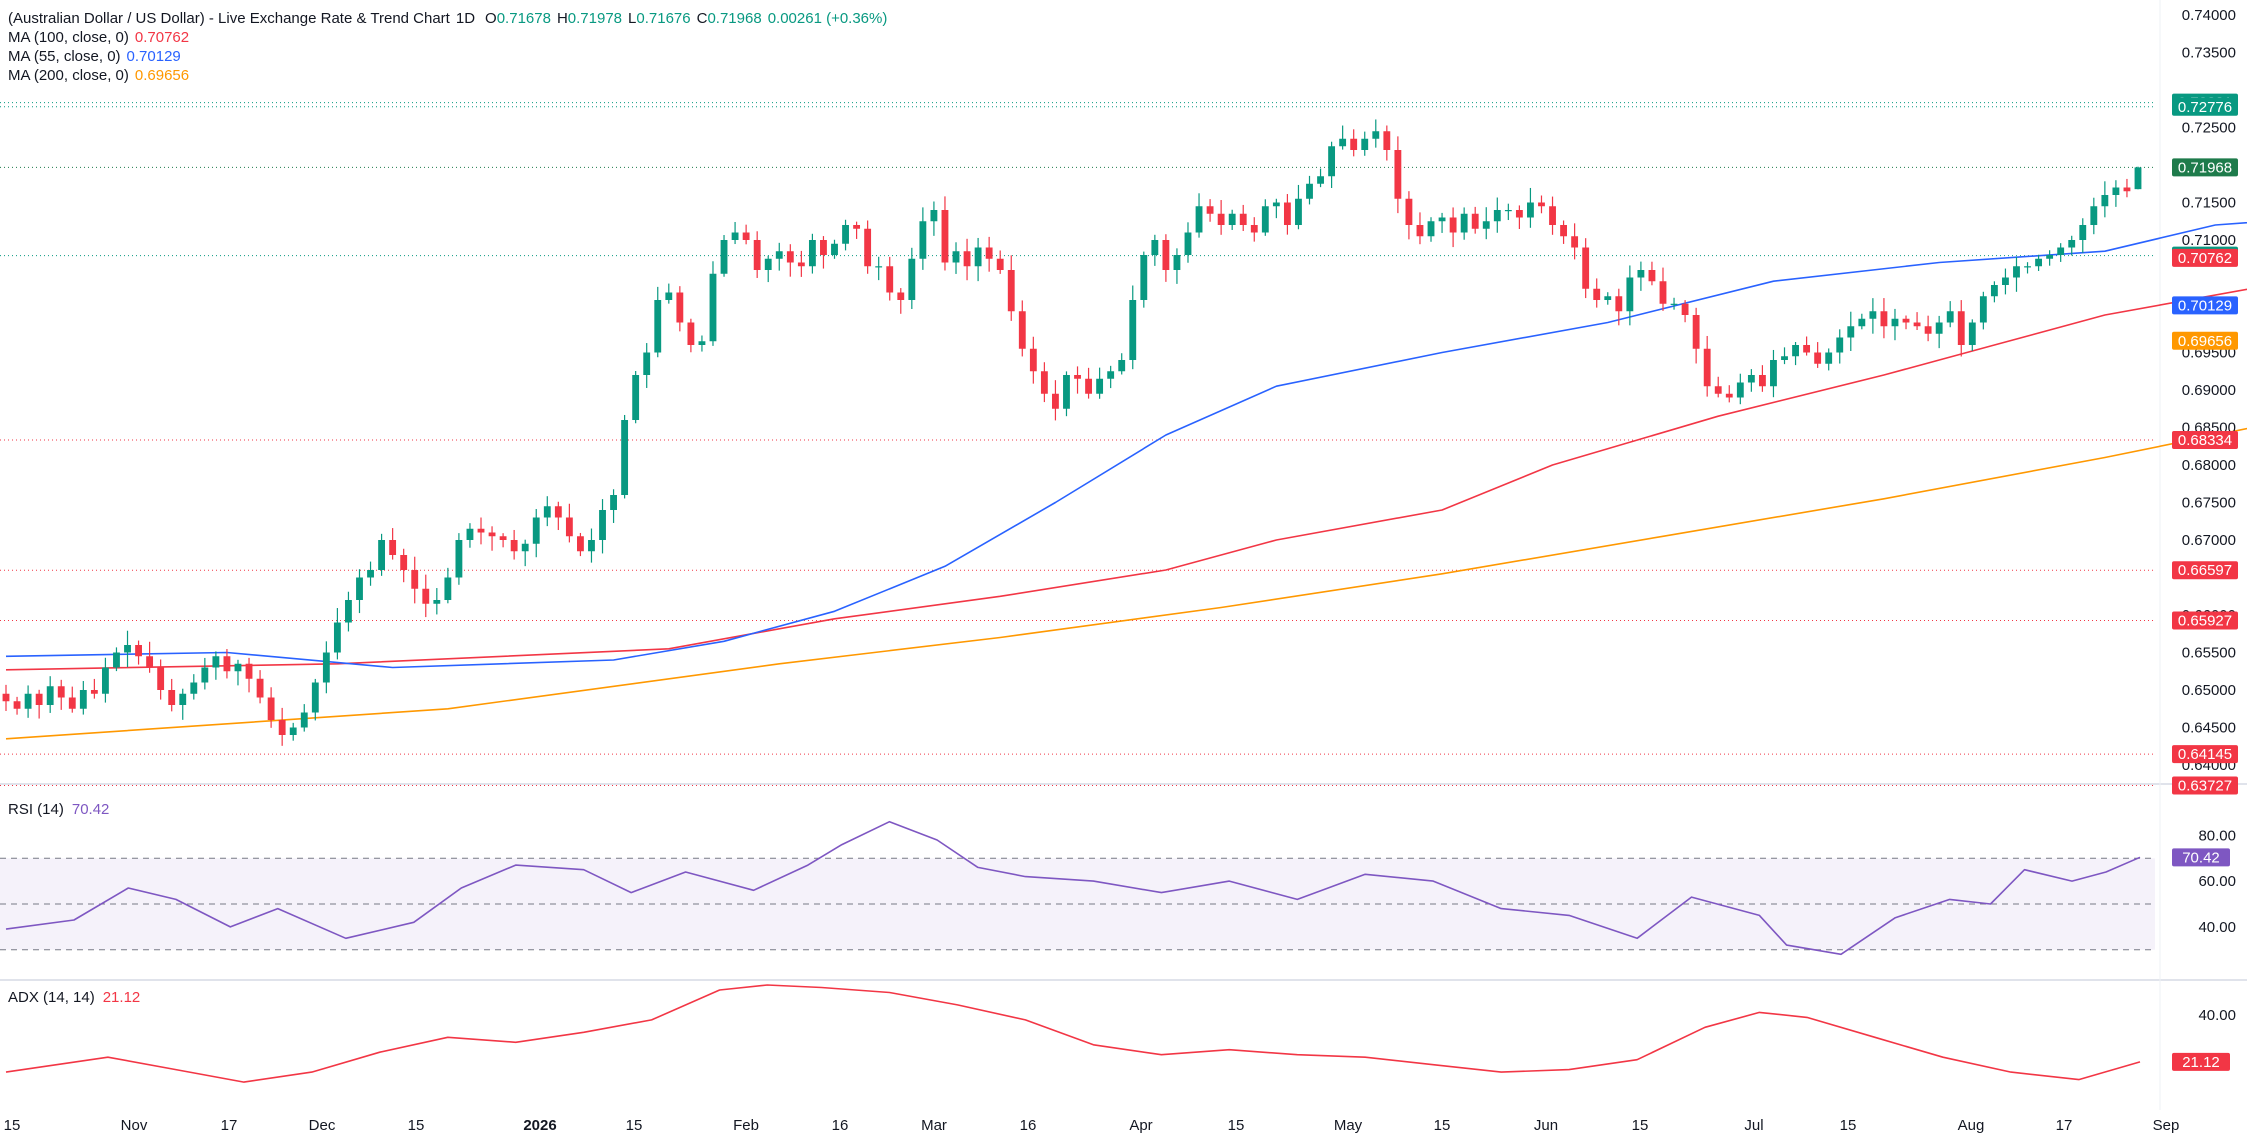 This screenshot has height=1137, width=2247. What do you see at coordinates (154, 56) in the screenshot?
I see `ma55-value: 0.70129` at bounding box center [154, 56].